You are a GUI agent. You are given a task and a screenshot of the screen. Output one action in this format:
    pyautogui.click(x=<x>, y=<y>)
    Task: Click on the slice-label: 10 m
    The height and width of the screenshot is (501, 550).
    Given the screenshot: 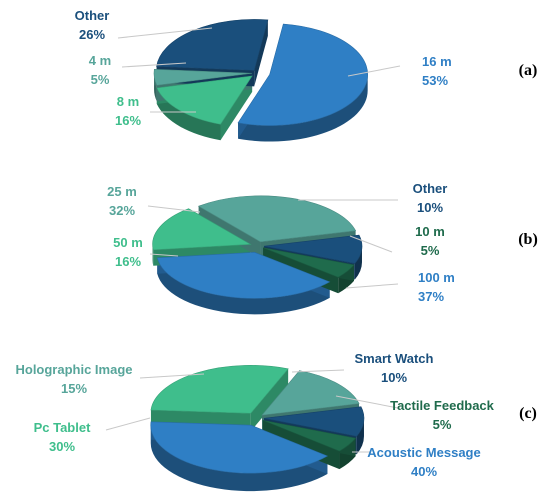 What is the action you would take?
    pyautogui.click(x=430, y=231)
    